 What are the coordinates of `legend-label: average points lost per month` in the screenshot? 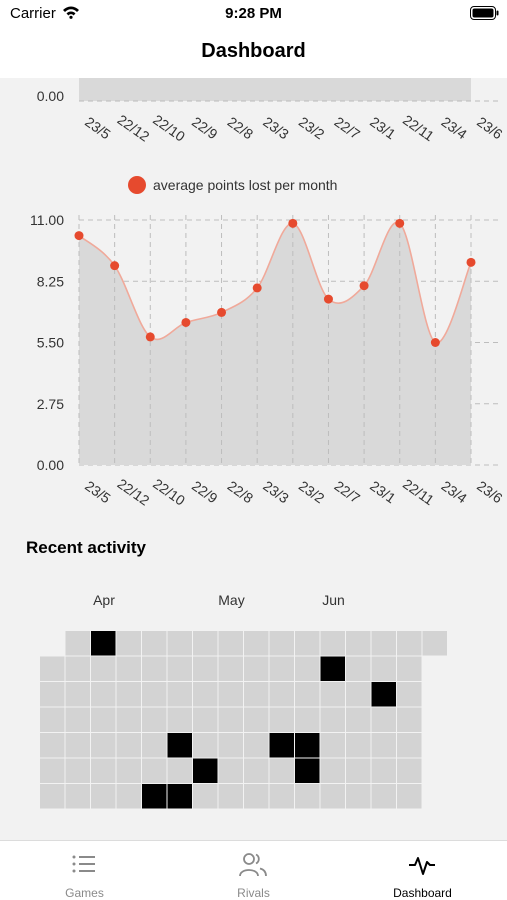 It's located at (245, 185).